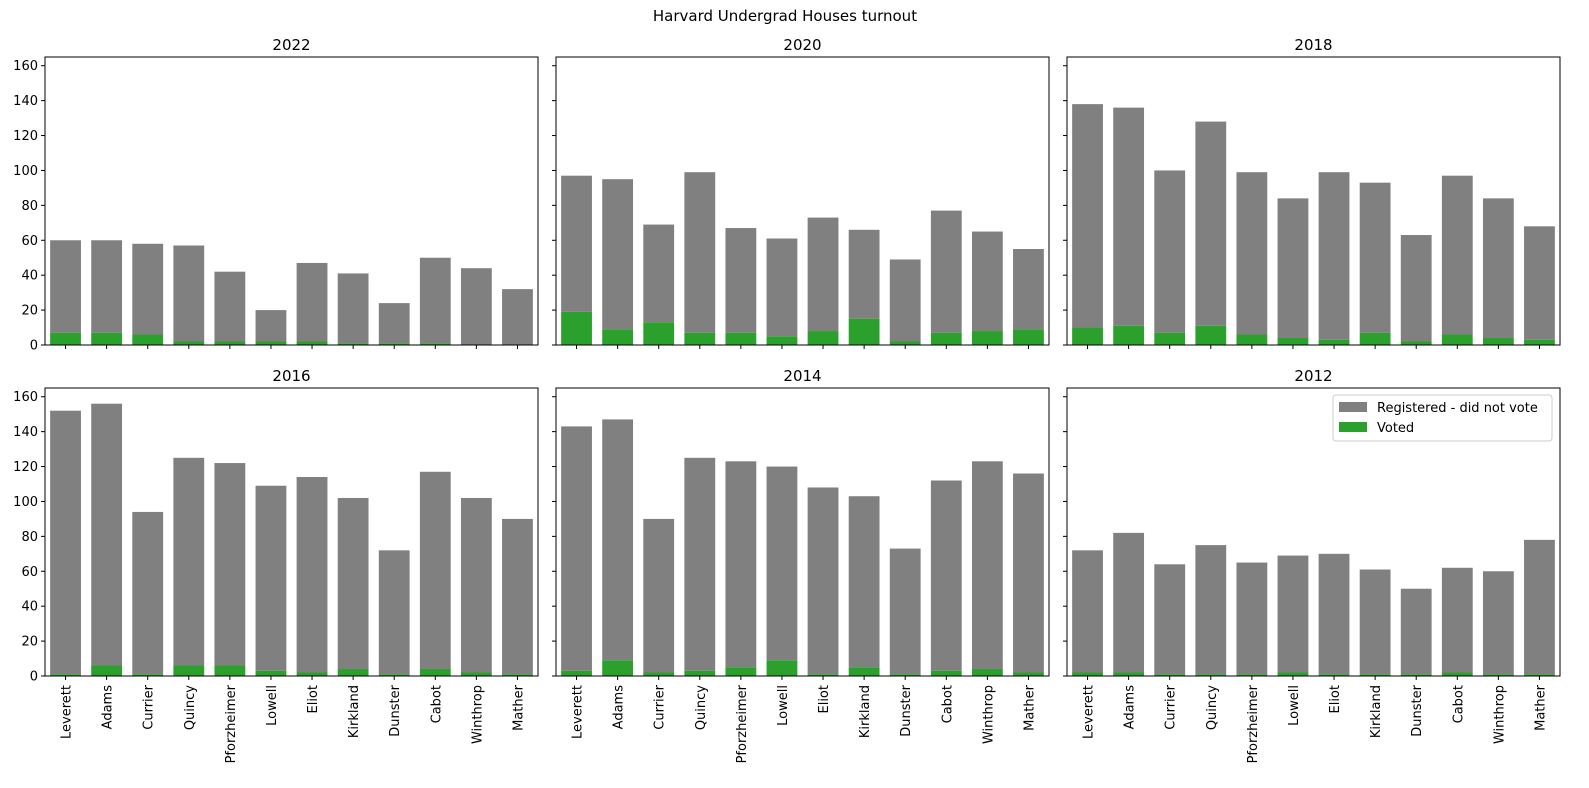  Describe the element at coordinates (477, 714) in the screenshot. I see `x-tick-label: Winthrop` at that location.